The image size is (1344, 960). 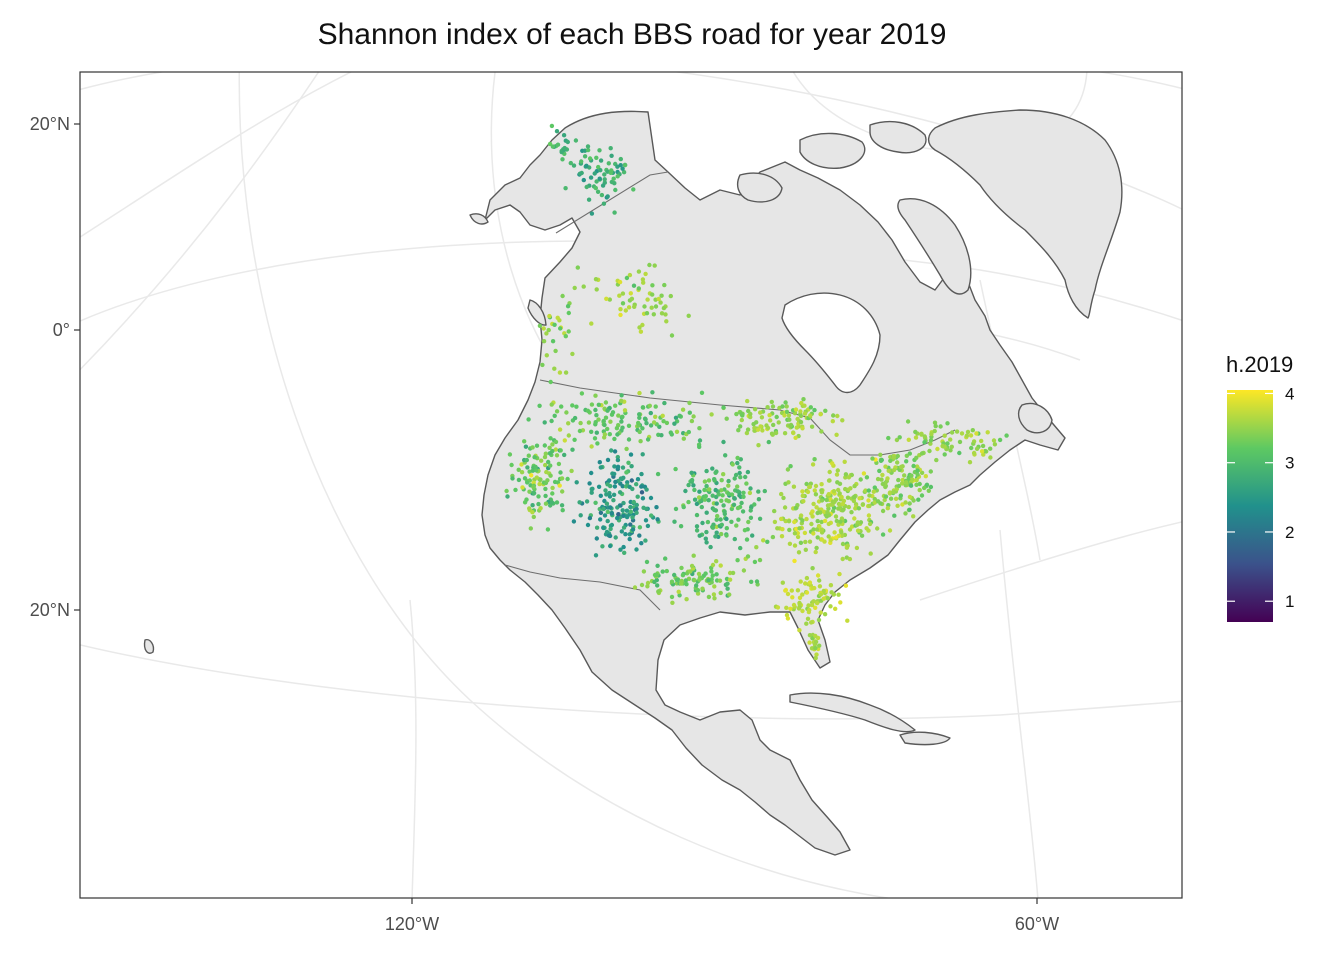 What do you see at coordinates (1289, 601) in the screenshot?
I see `legend-tick-label: 1` at bounding box center [1289, 601].